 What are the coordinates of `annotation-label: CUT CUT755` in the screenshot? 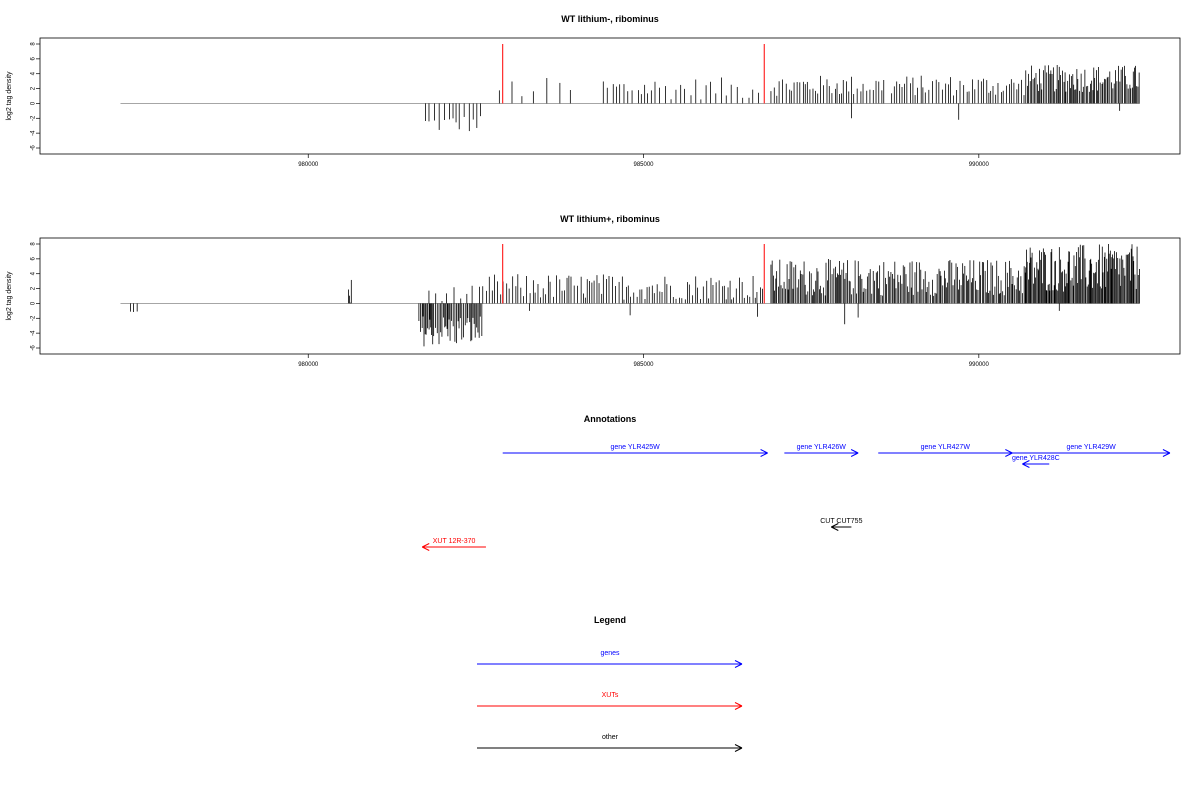 It's located at (841, 521).